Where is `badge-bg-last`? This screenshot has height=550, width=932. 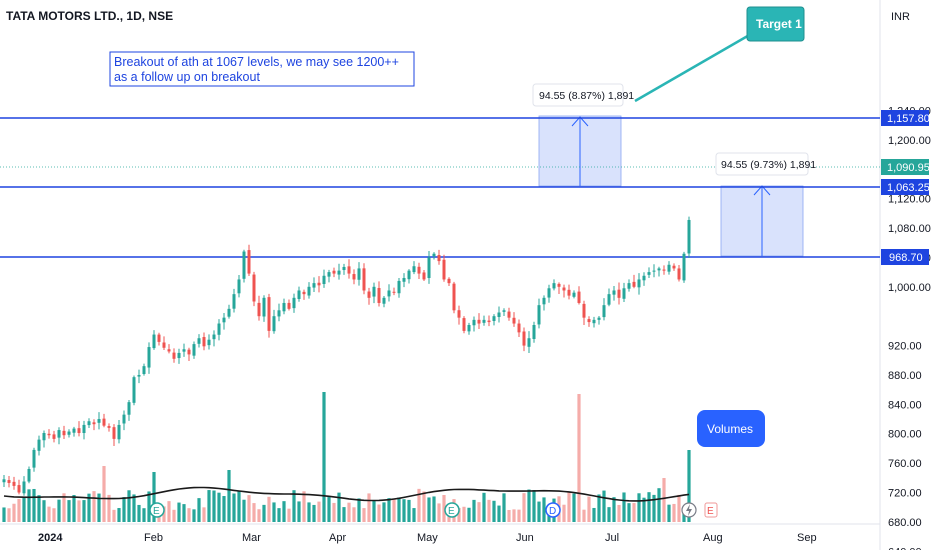 badge-bg-last is located at coordinates (905, 167).